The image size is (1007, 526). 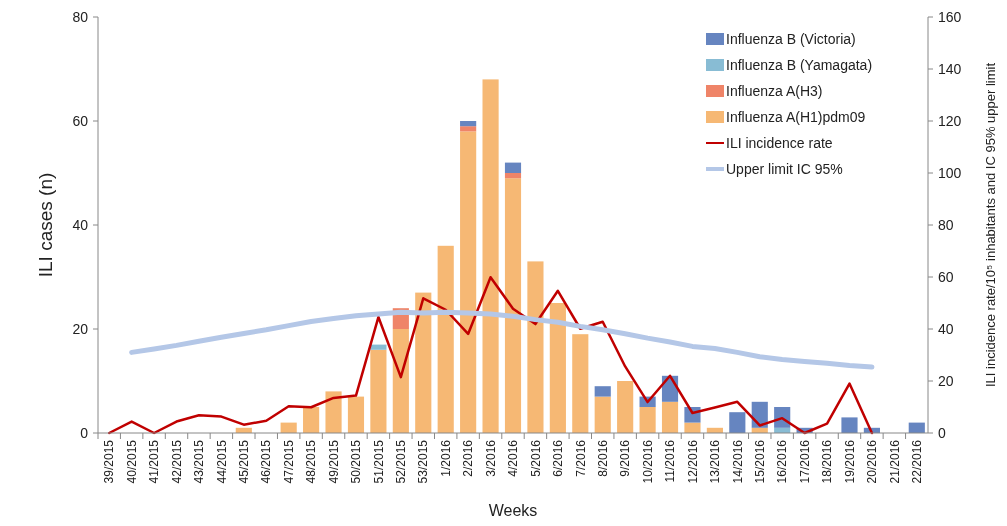 I want to click on x-tick-label: 2/2016, so click(x=468, y=458).